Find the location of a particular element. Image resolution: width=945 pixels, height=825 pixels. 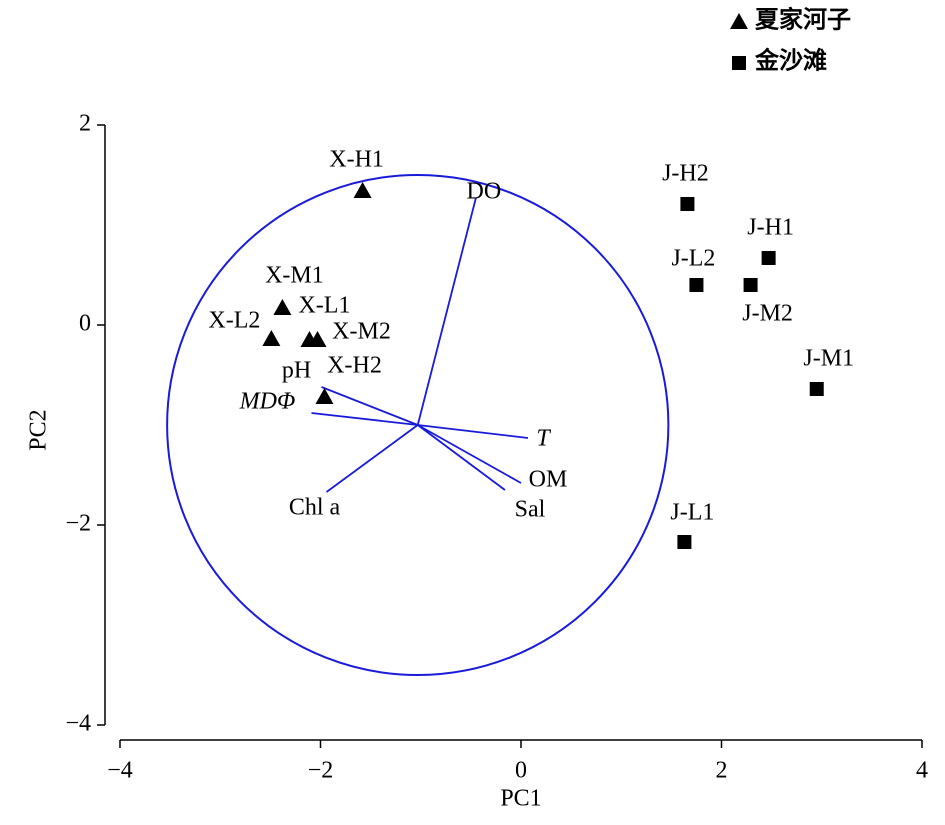

loading-label: pH is located at coordinates (296, 371).